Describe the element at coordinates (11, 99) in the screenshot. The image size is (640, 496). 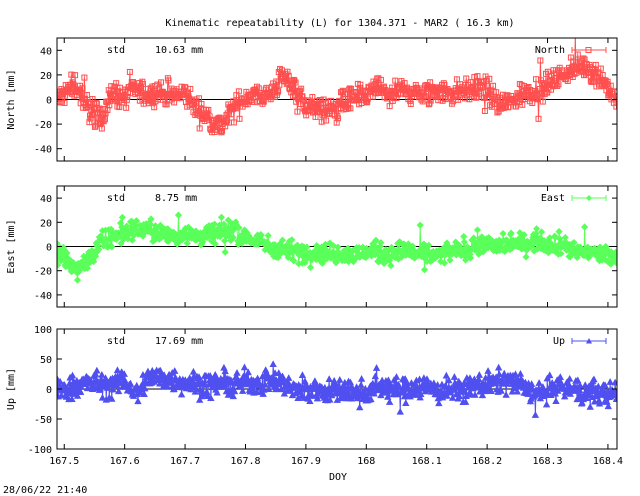
I see `y-axis-label: North [mm]` at that location.